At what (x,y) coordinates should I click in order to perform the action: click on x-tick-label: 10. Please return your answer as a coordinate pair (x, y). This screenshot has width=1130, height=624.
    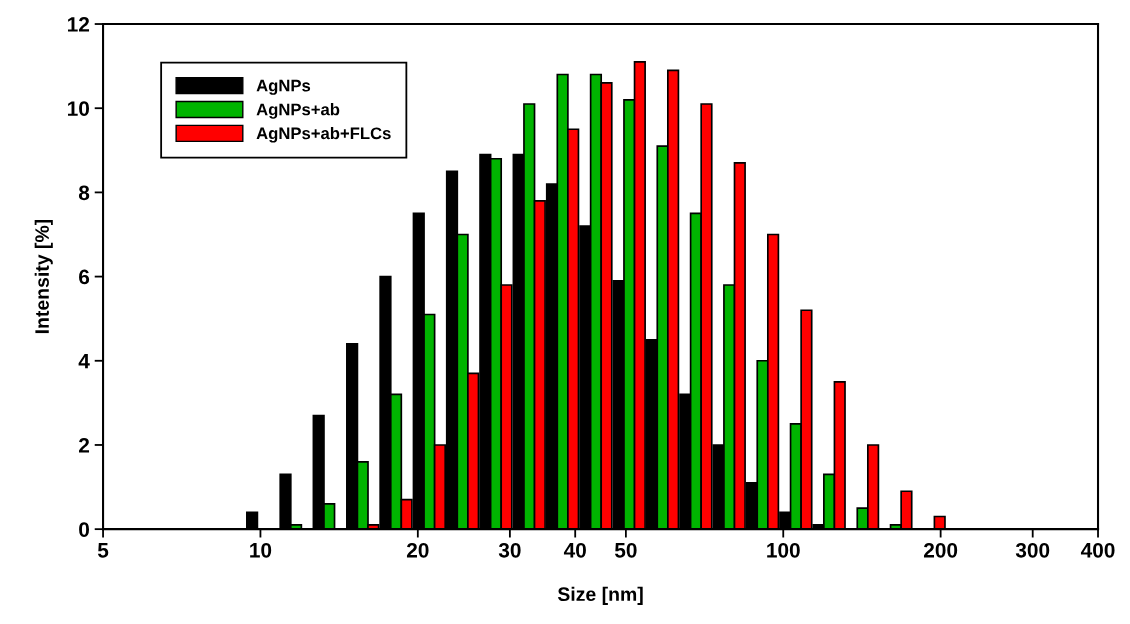
    Looking at the image, I should click on (261, 550).